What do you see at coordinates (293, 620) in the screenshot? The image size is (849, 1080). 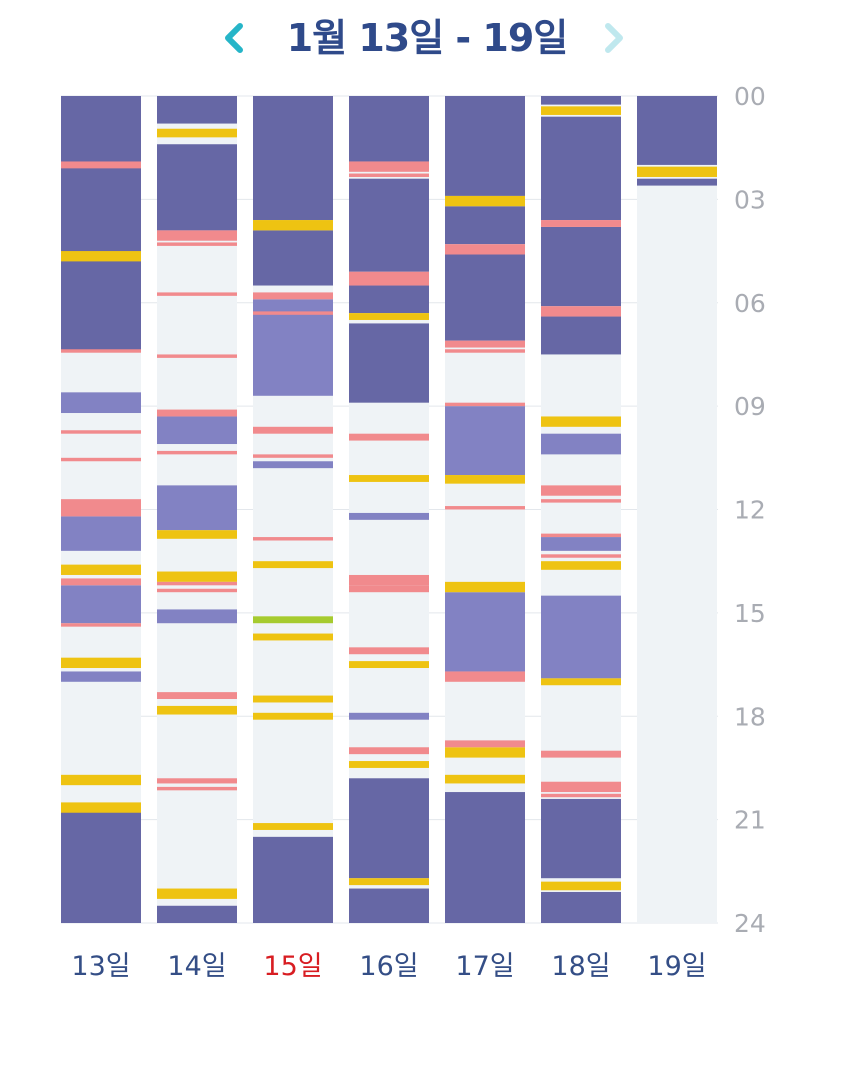 I see `other-segment` at bounding box center [293, 620].